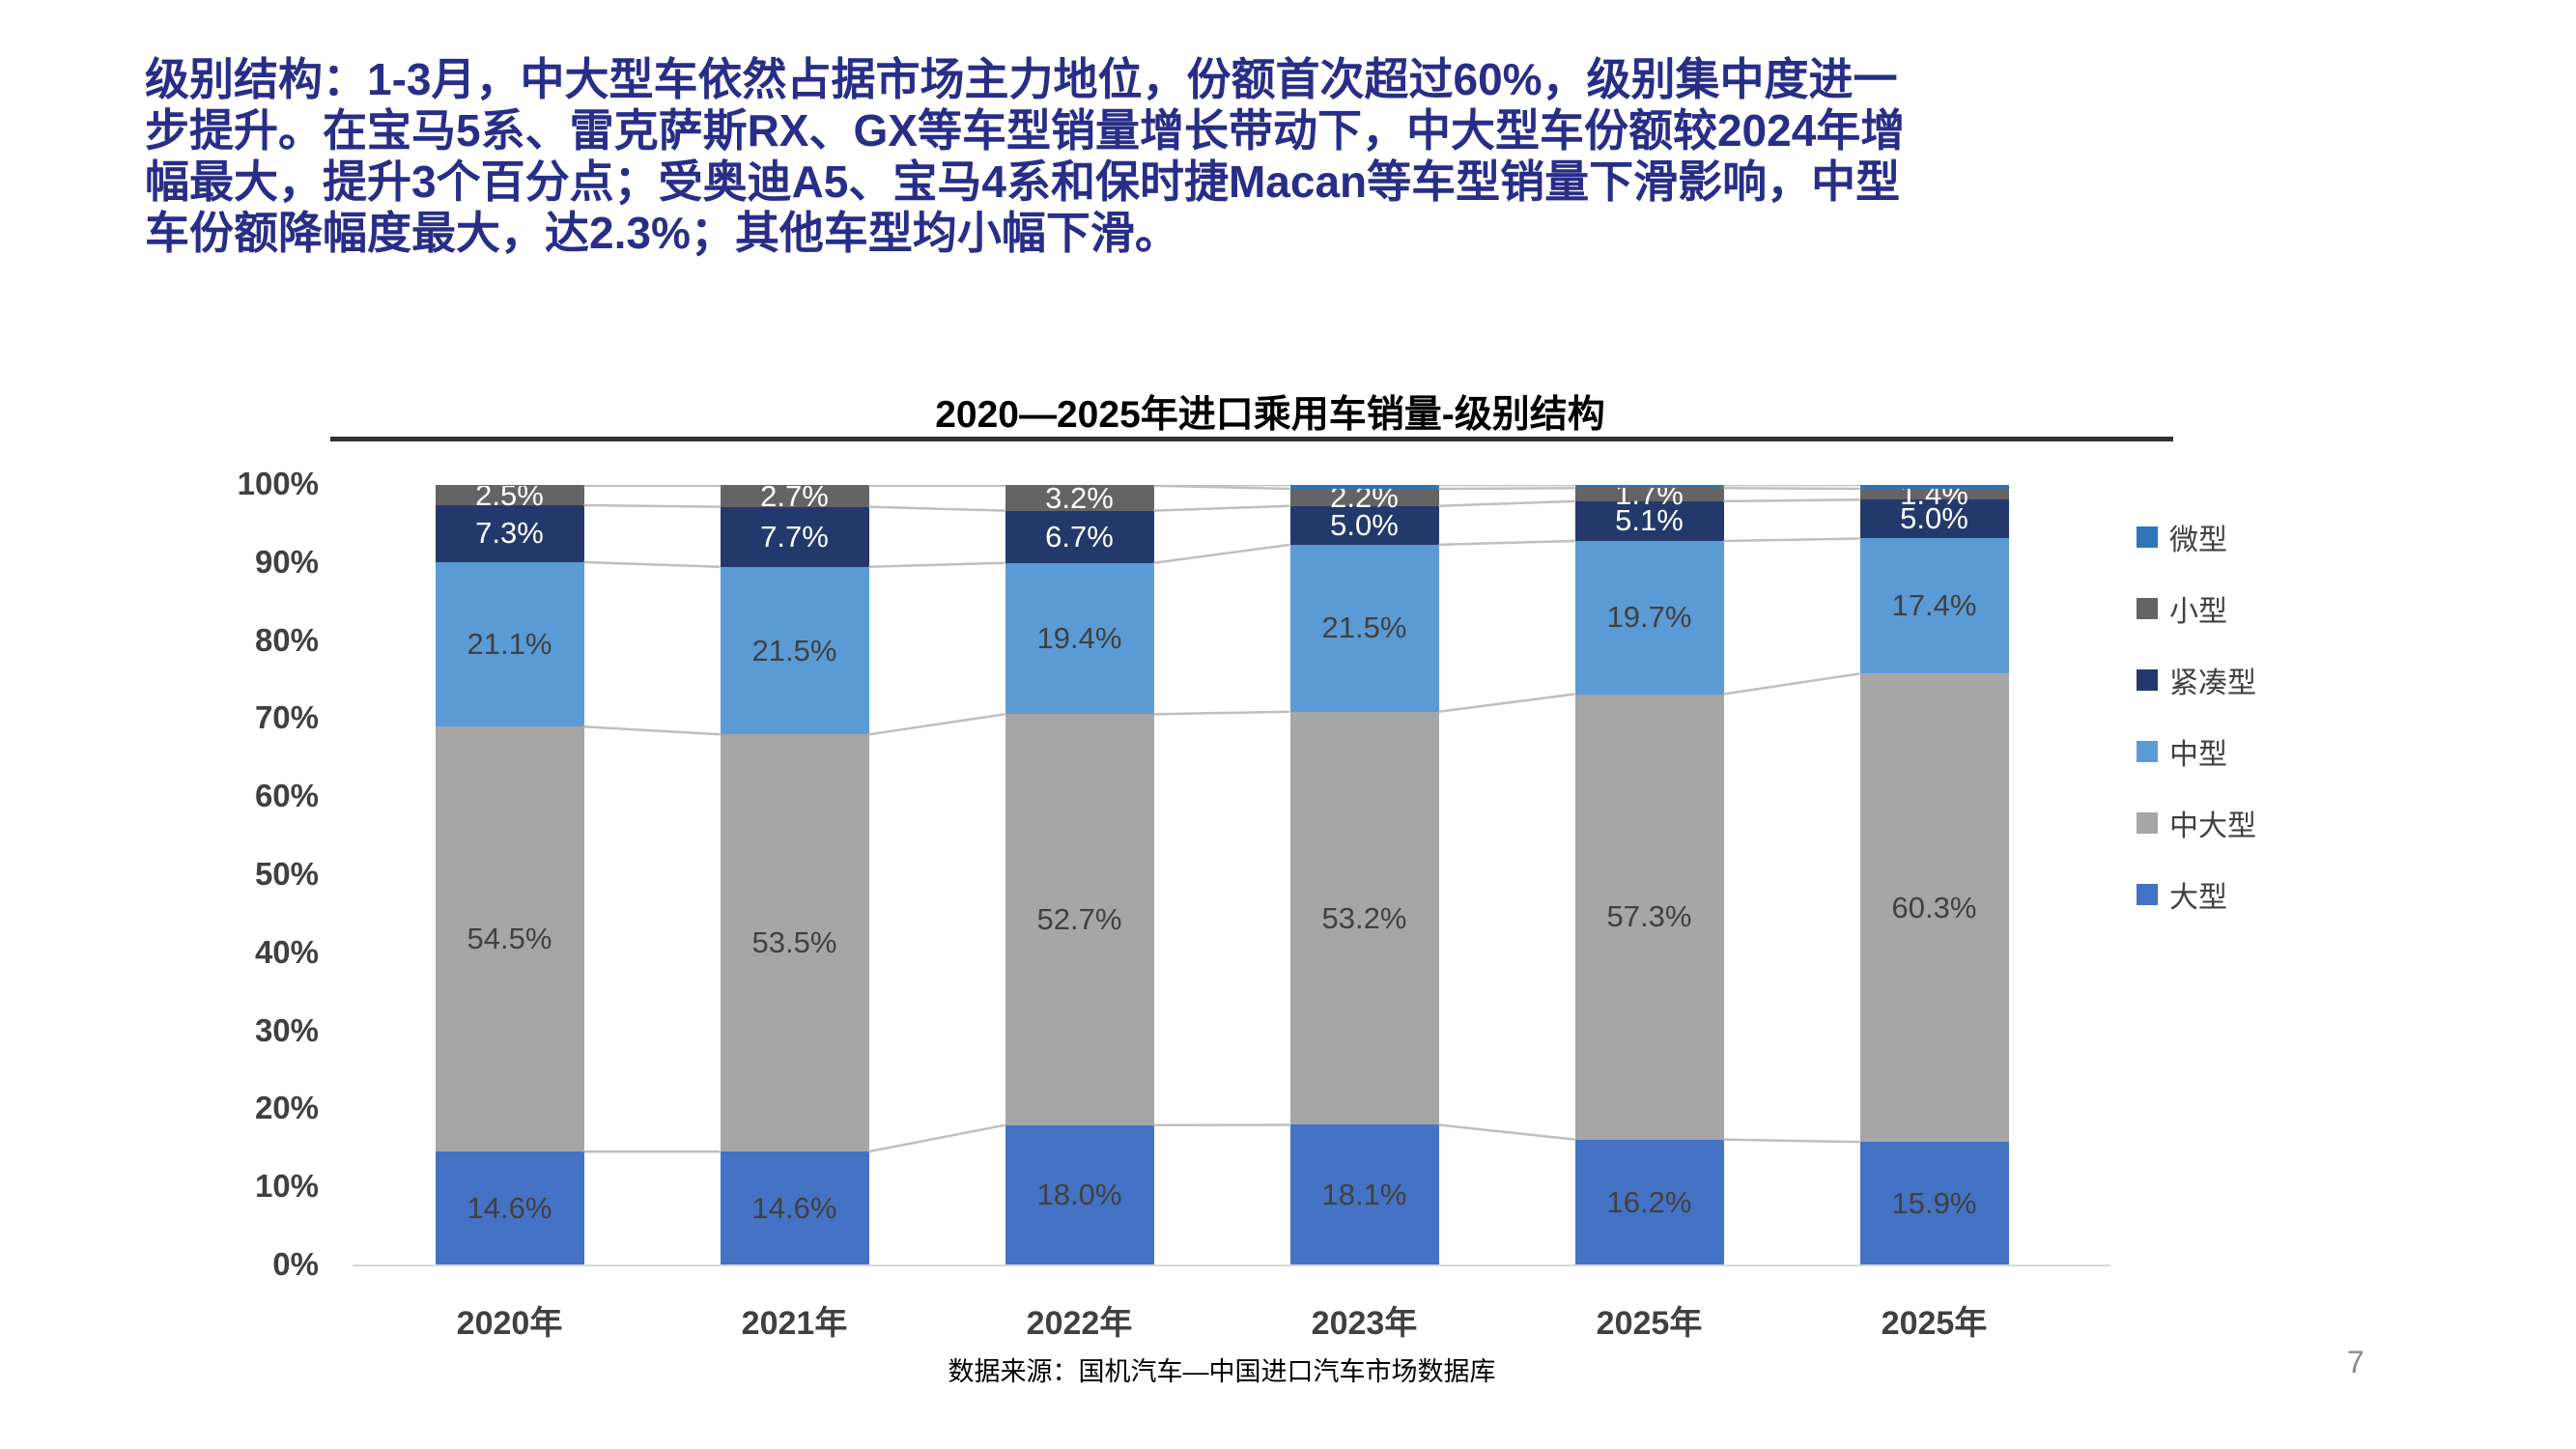 Image resolution: width=2576 pixels, height=1449 pixels. I want to click on y-axis-tick: 100%, so click(278, 483).